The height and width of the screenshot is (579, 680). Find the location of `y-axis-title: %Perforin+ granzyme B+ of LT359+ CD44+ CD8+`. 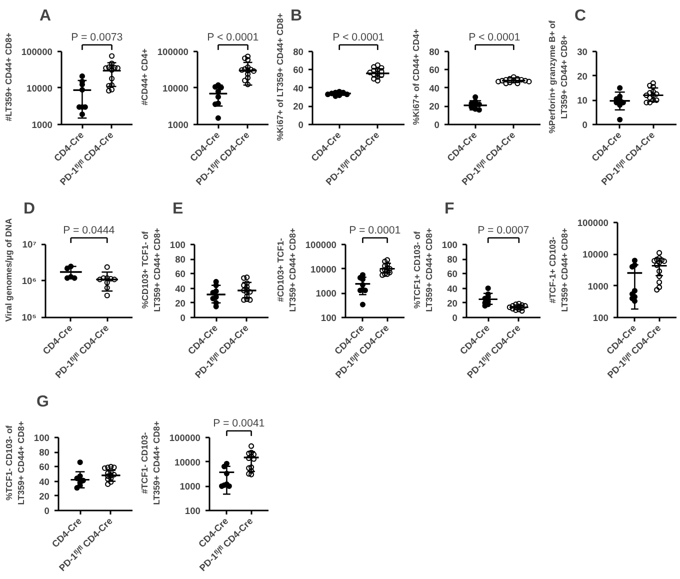

y-axis-title: %Perforin+ granzyme B+ of LT359+ CD44+ CD8+ is located at coordinates (558, 77).